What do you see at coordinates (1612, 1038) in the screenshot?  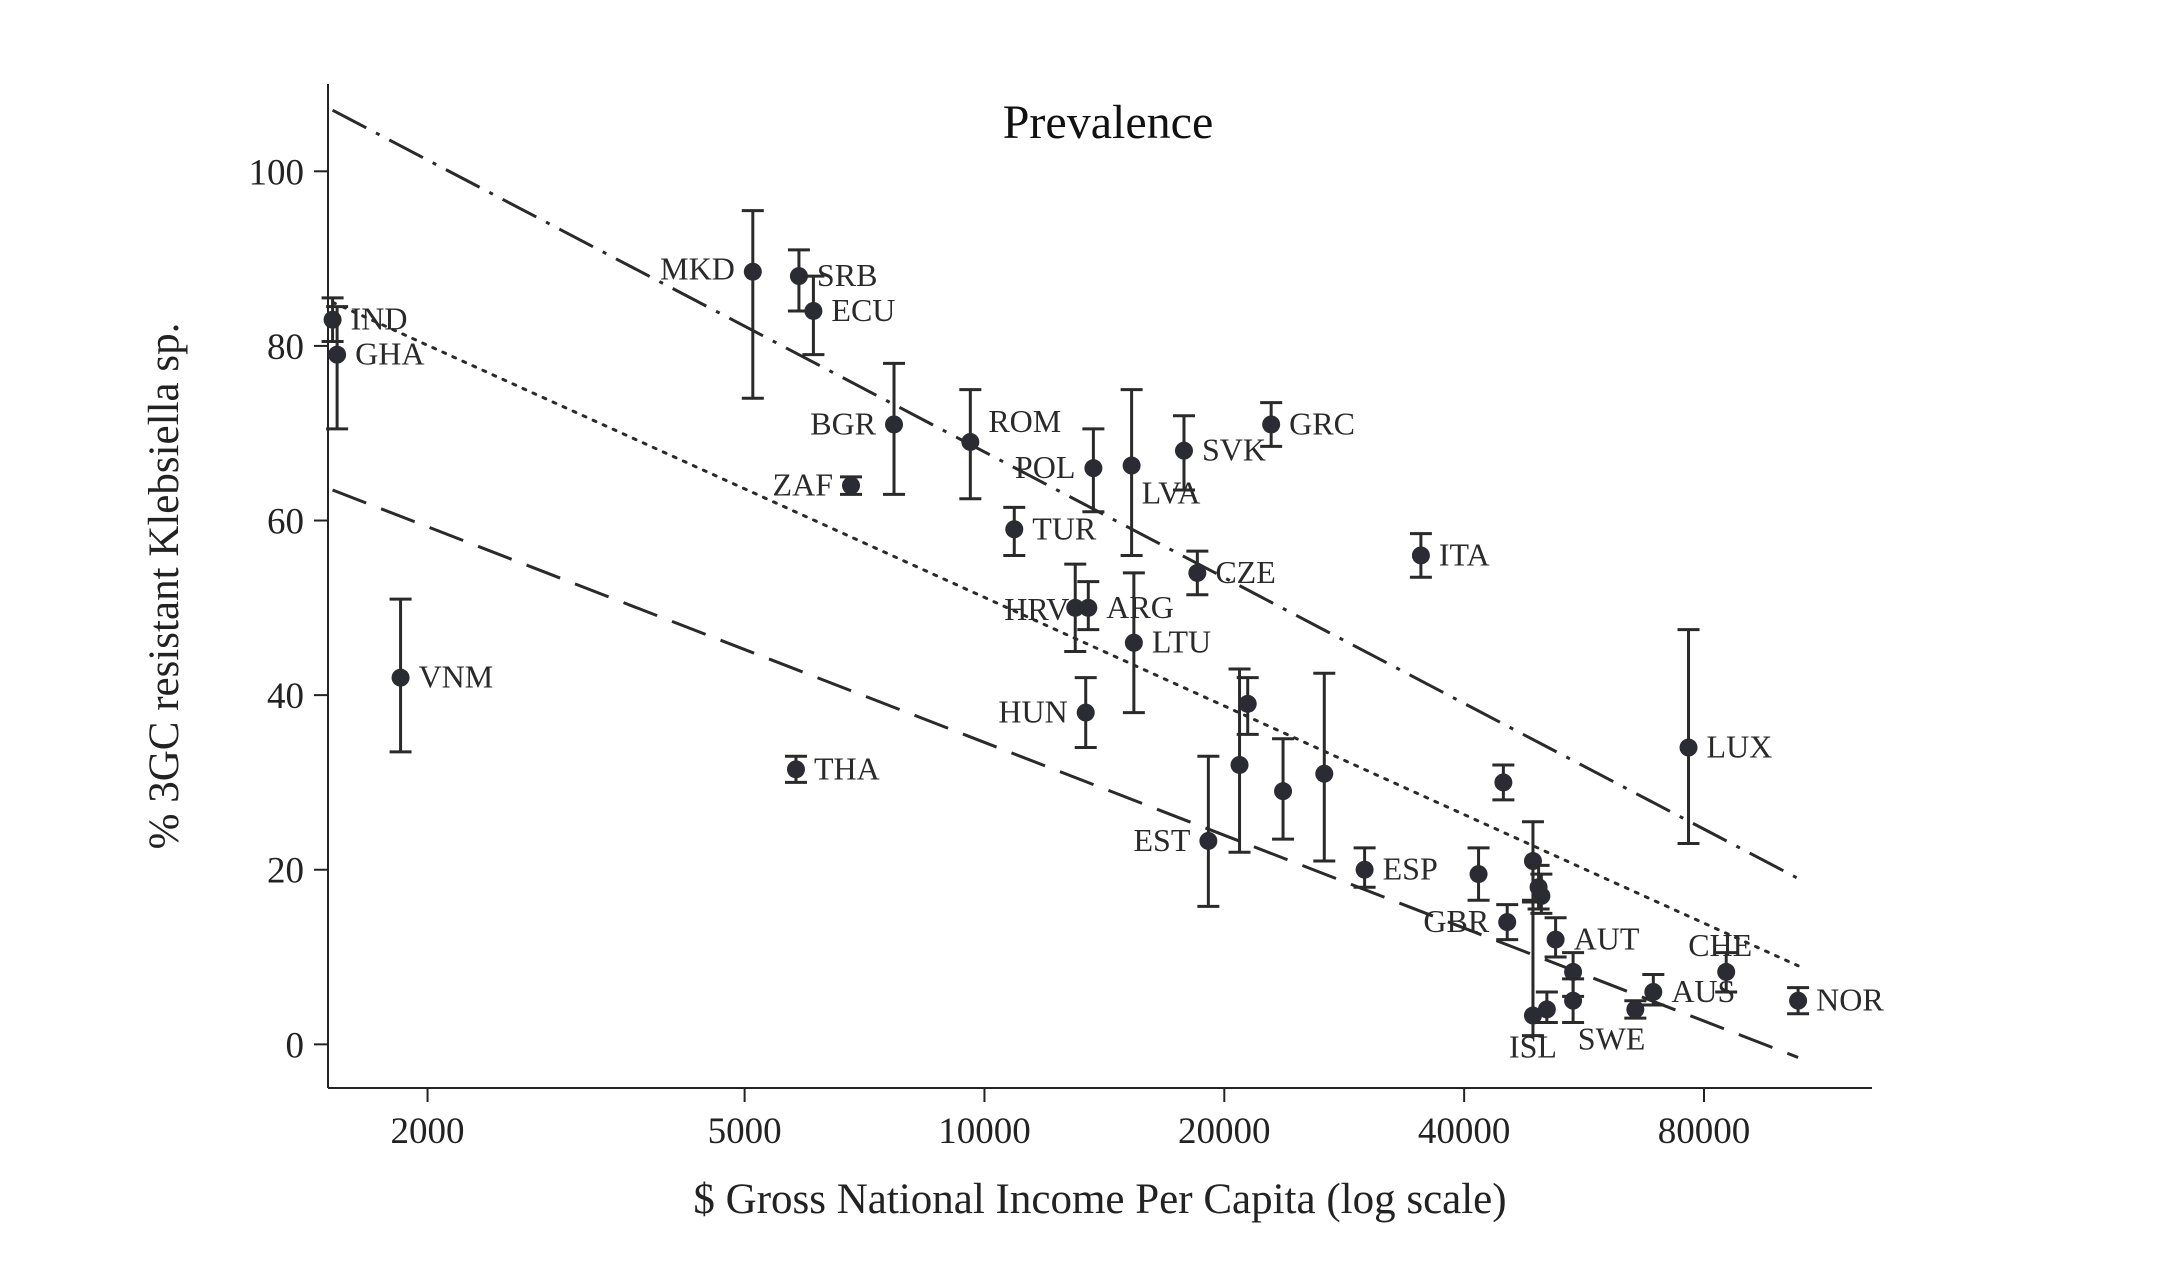 I see `point-label: SWE` at bounding box center [1612, 1038].